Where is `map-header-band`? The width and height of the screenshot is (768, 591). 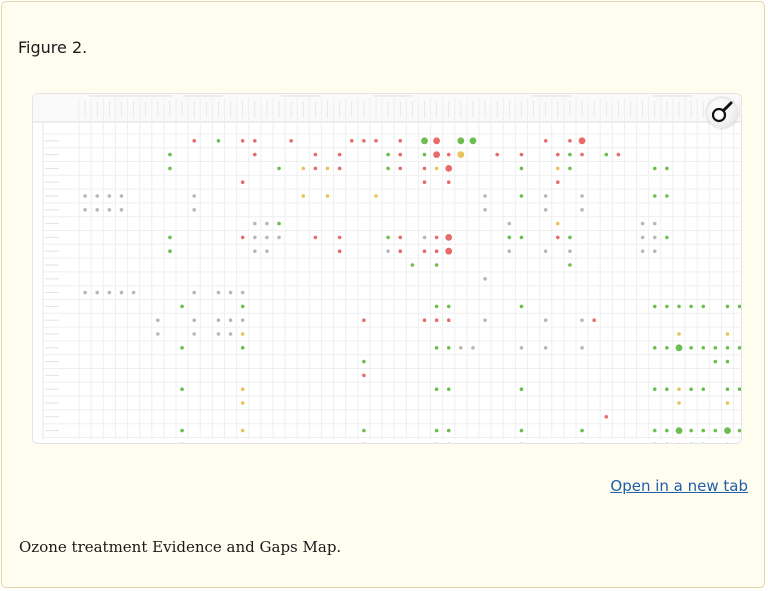
map-header-band is located at coordinates (387, 108).